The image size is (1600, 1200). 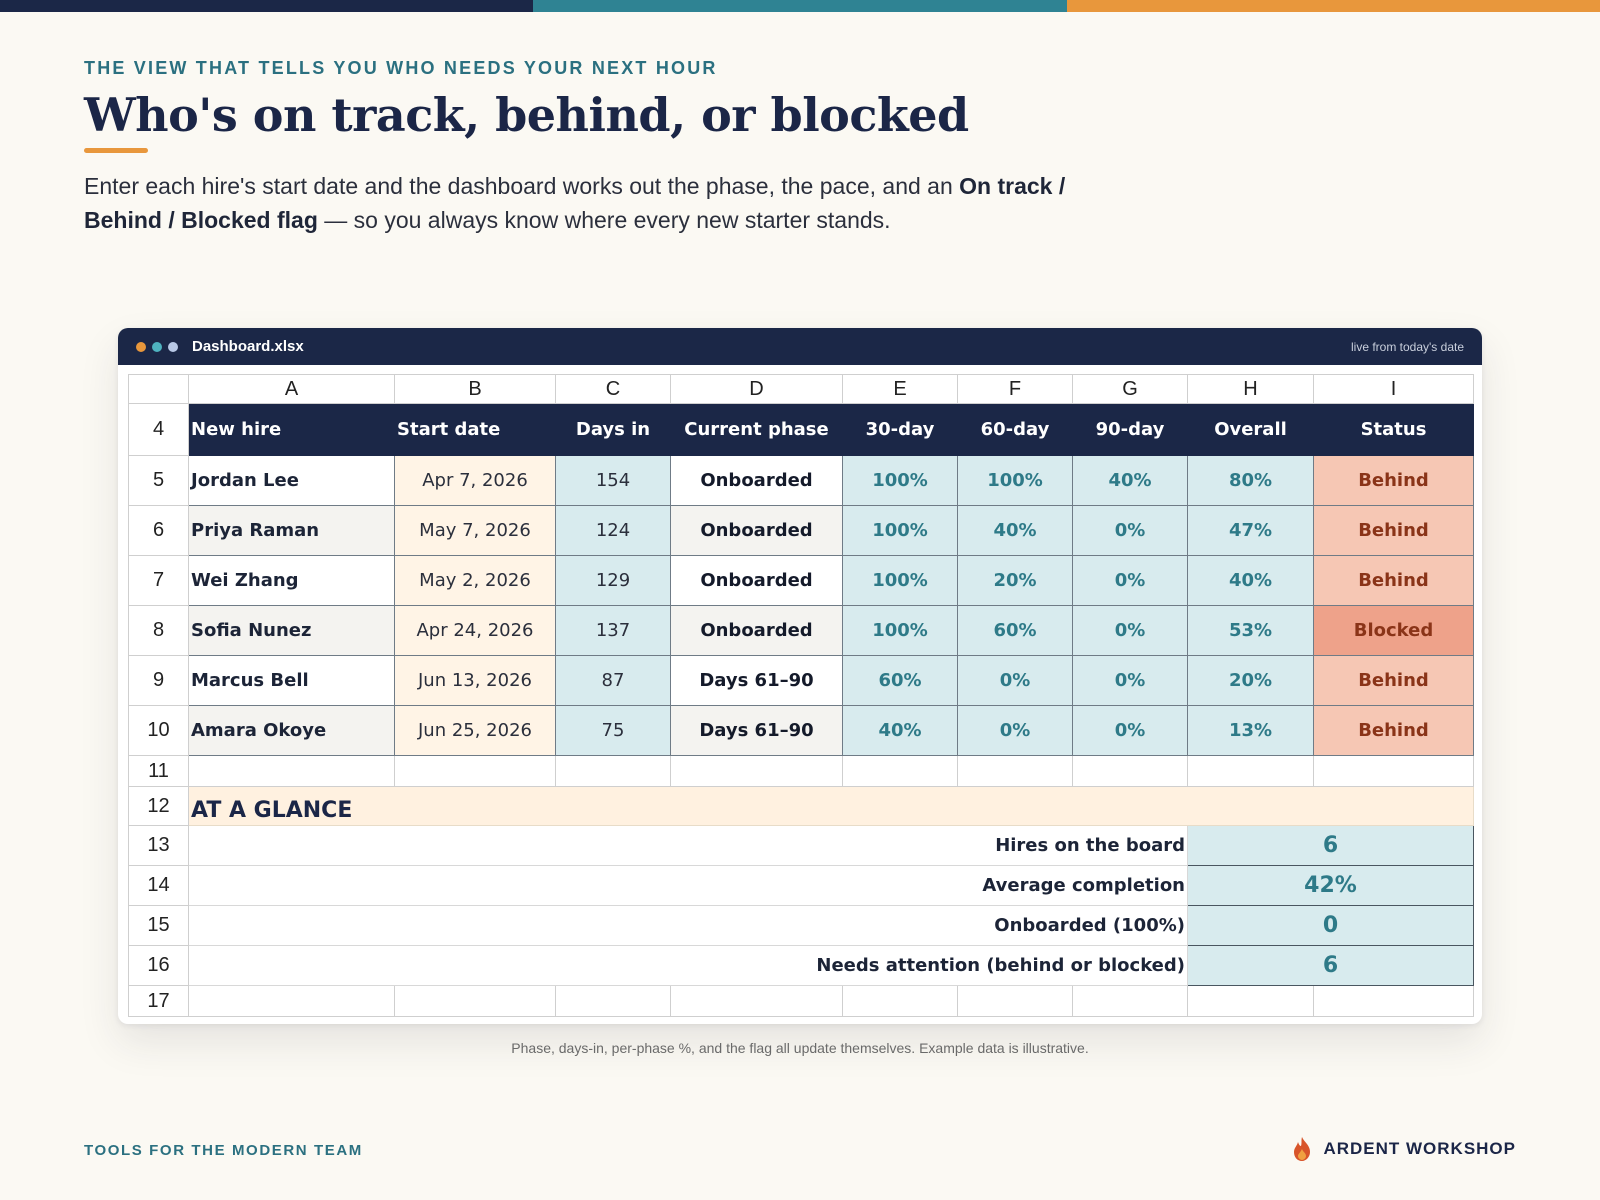 I want to click on cell-days-in: 129, so click(x=613, y=580).